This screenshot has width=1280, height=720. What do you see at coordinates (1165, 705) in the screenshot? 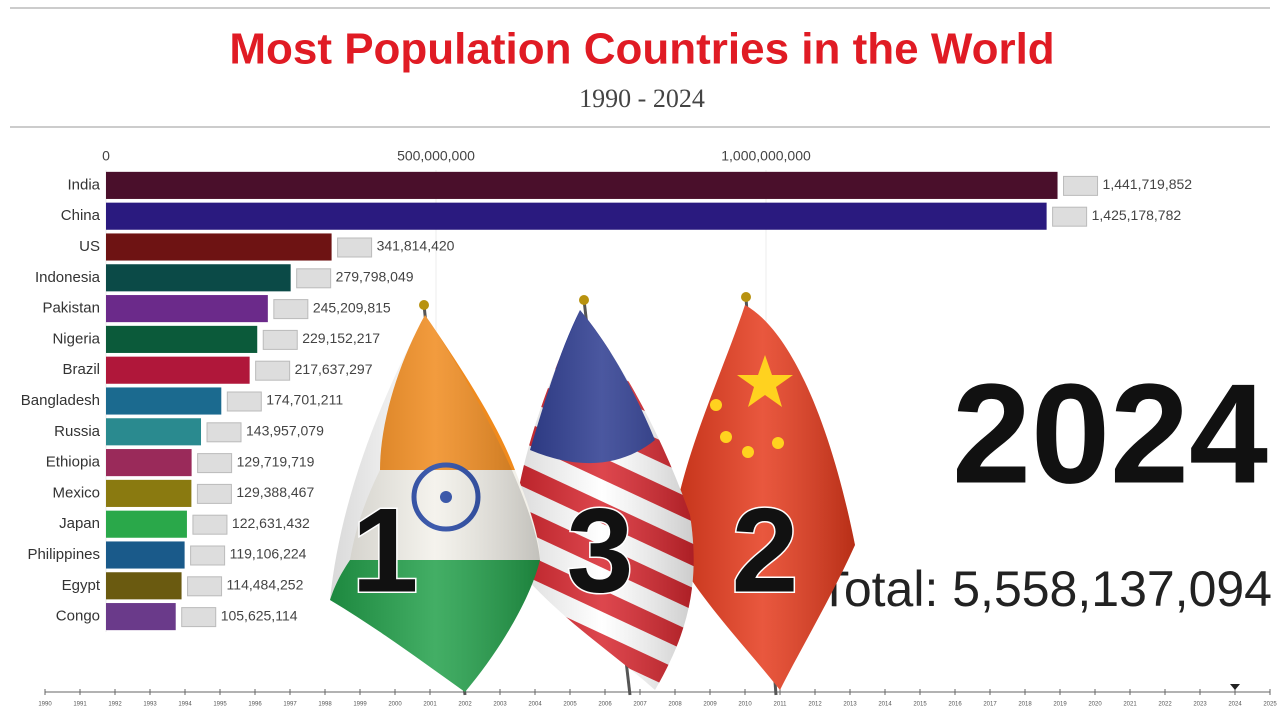
I see `timeline-label: 2022` at bounding box center [1165, 705].